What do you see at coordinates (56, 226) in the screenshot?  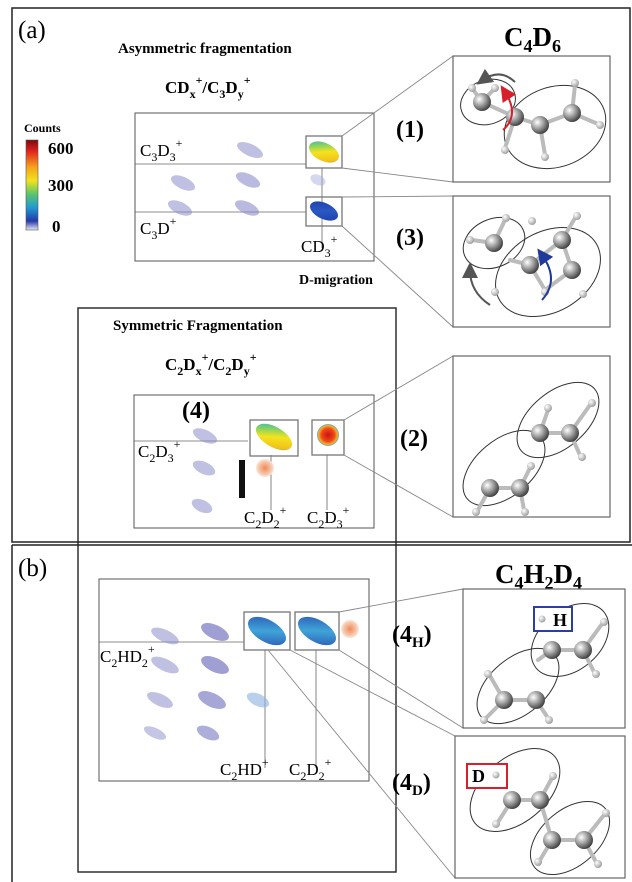 I see `colorbar-min: 0` at bounding box center [56, 226].